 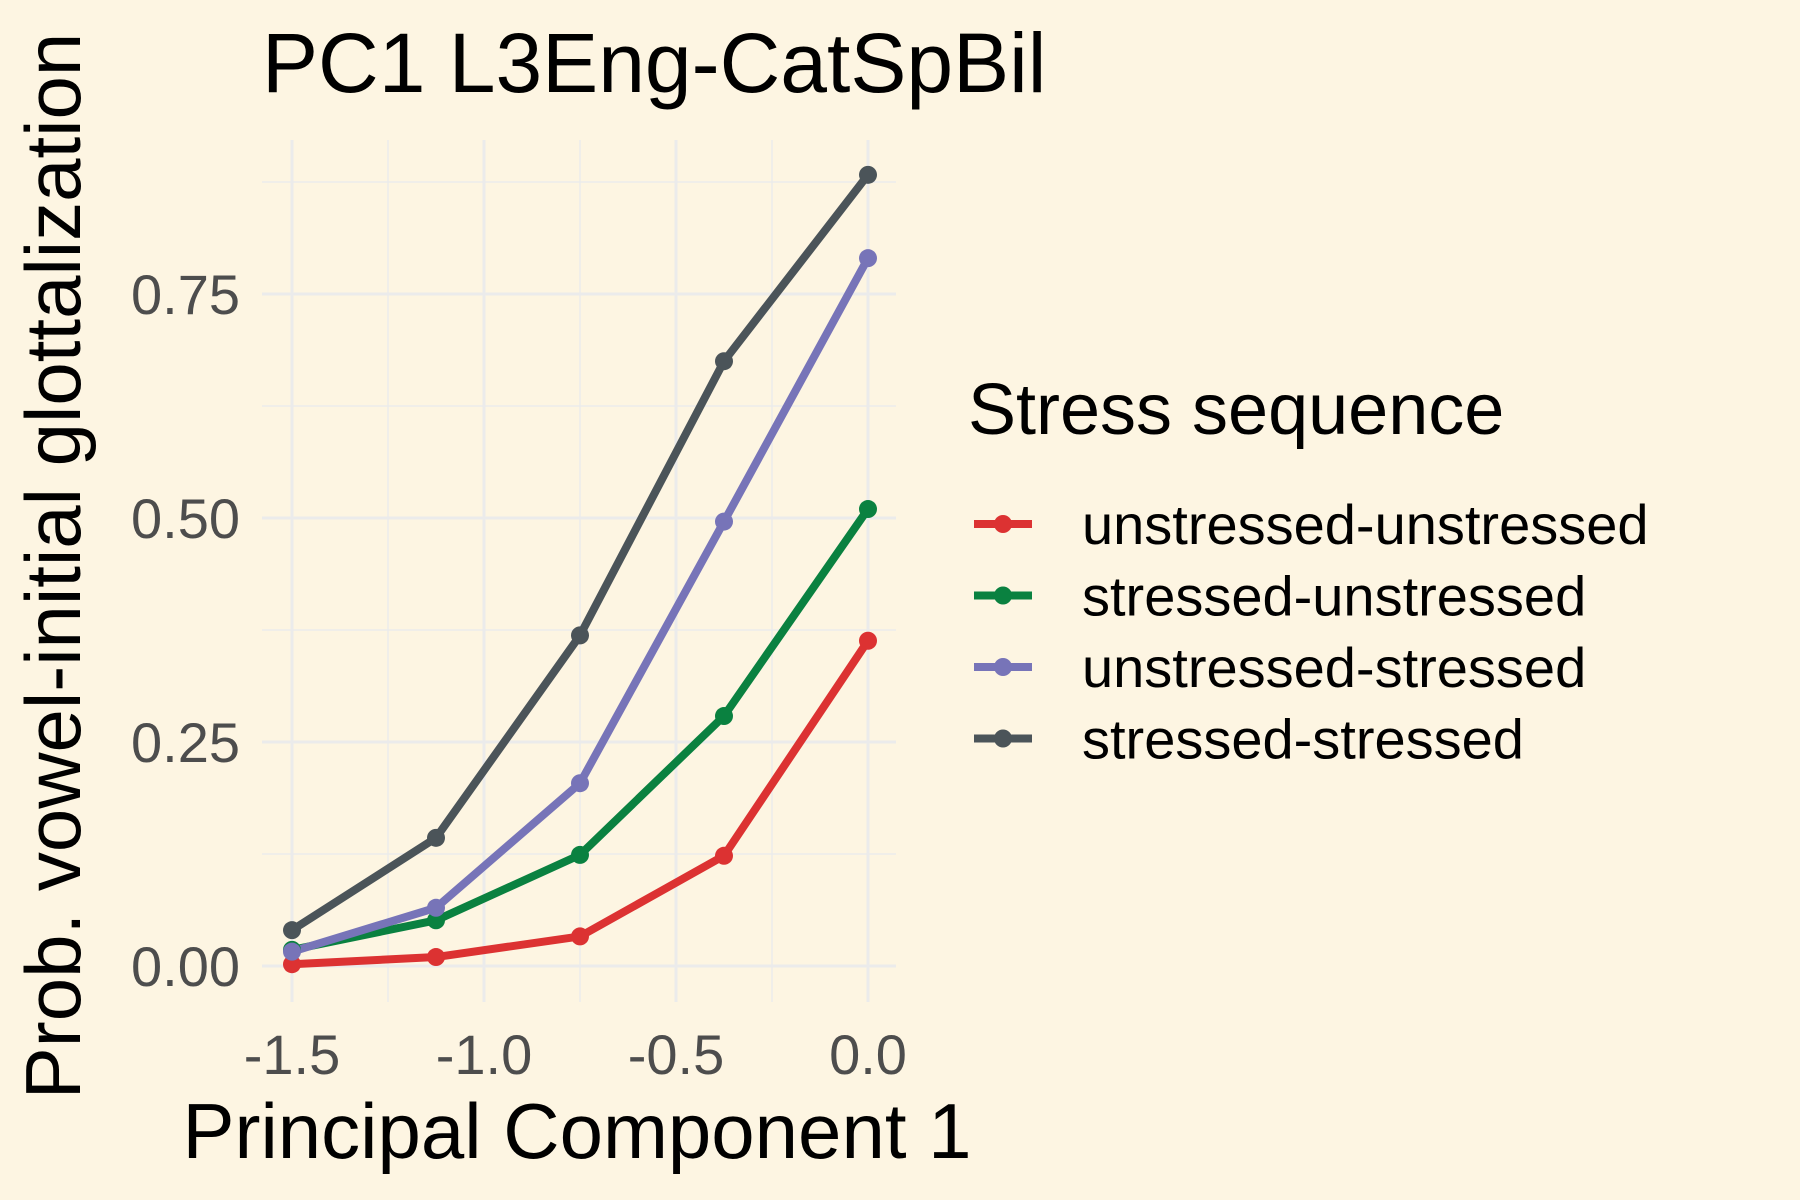 What do you see at coordinates (53, 566) in the screenshot?
I see `y-axis-title: Prob. vowel-initial glottalization` at bounding box center [53, 566].